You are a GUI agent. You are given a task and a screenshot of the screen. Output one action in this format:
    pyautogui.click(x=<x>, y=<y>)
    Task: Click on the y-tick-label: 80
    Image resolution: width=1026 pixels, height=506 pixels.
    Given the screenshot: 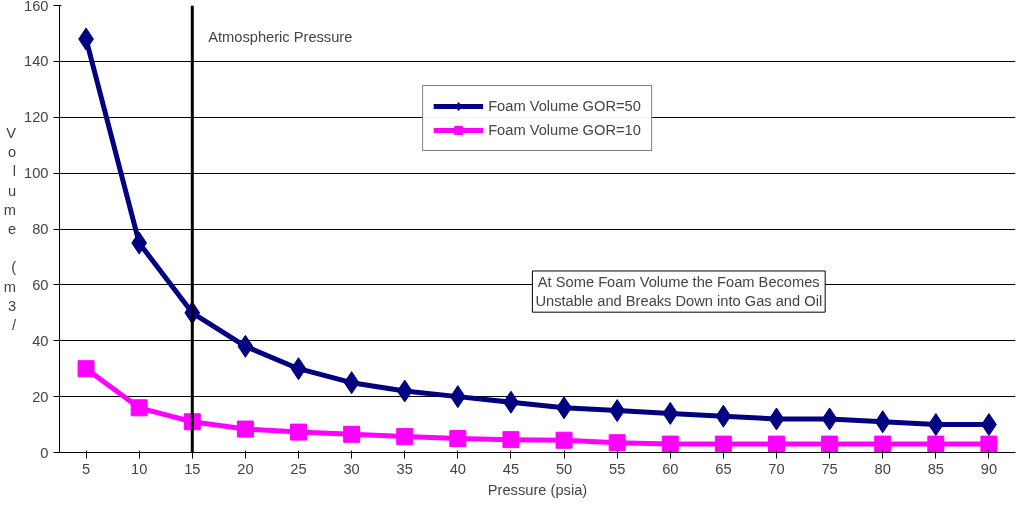 What is the action you would take?
    pyautogui.click(x=40, y=229)
    